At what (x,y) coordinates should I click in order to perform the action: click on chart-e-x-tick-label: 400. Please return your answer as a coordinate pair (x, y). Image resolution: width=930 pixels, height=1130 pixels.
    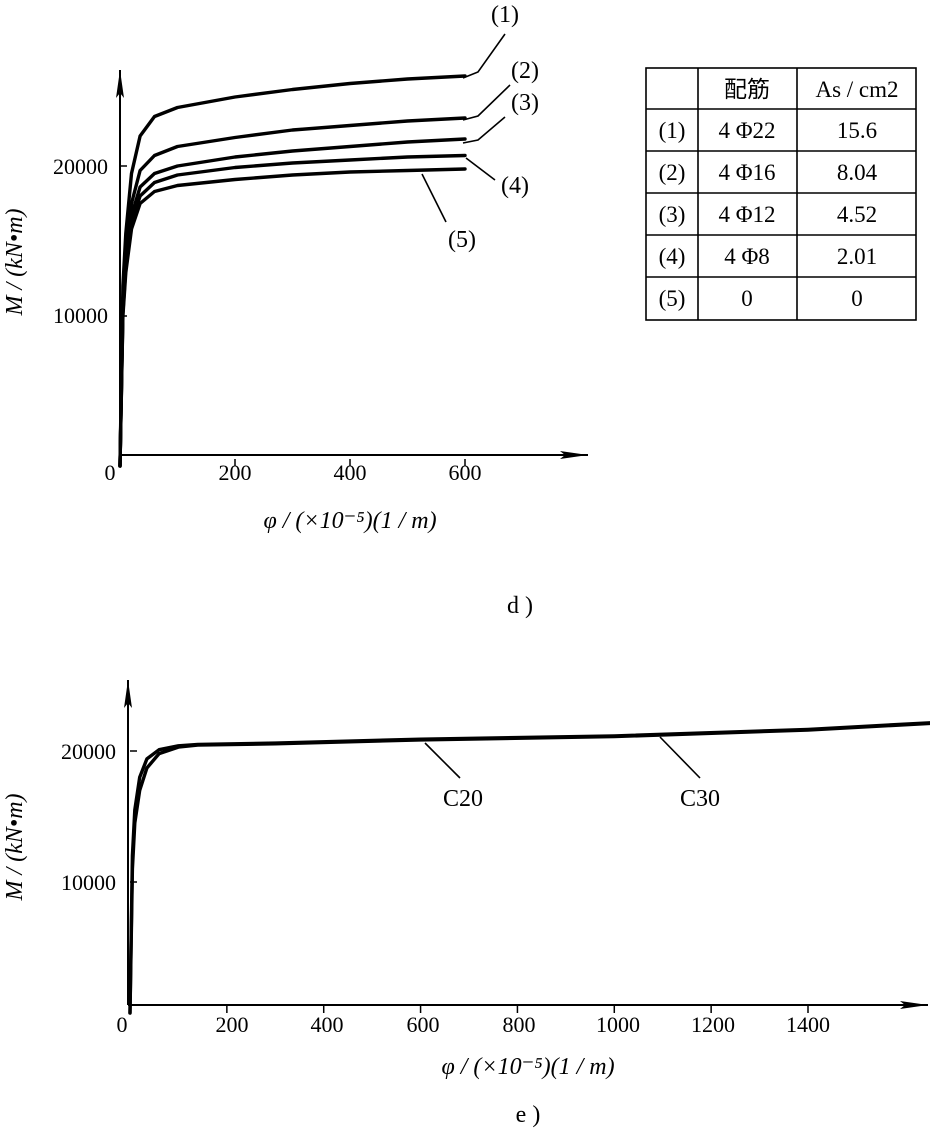
    Looking at the image, I should click on (327, 1024).